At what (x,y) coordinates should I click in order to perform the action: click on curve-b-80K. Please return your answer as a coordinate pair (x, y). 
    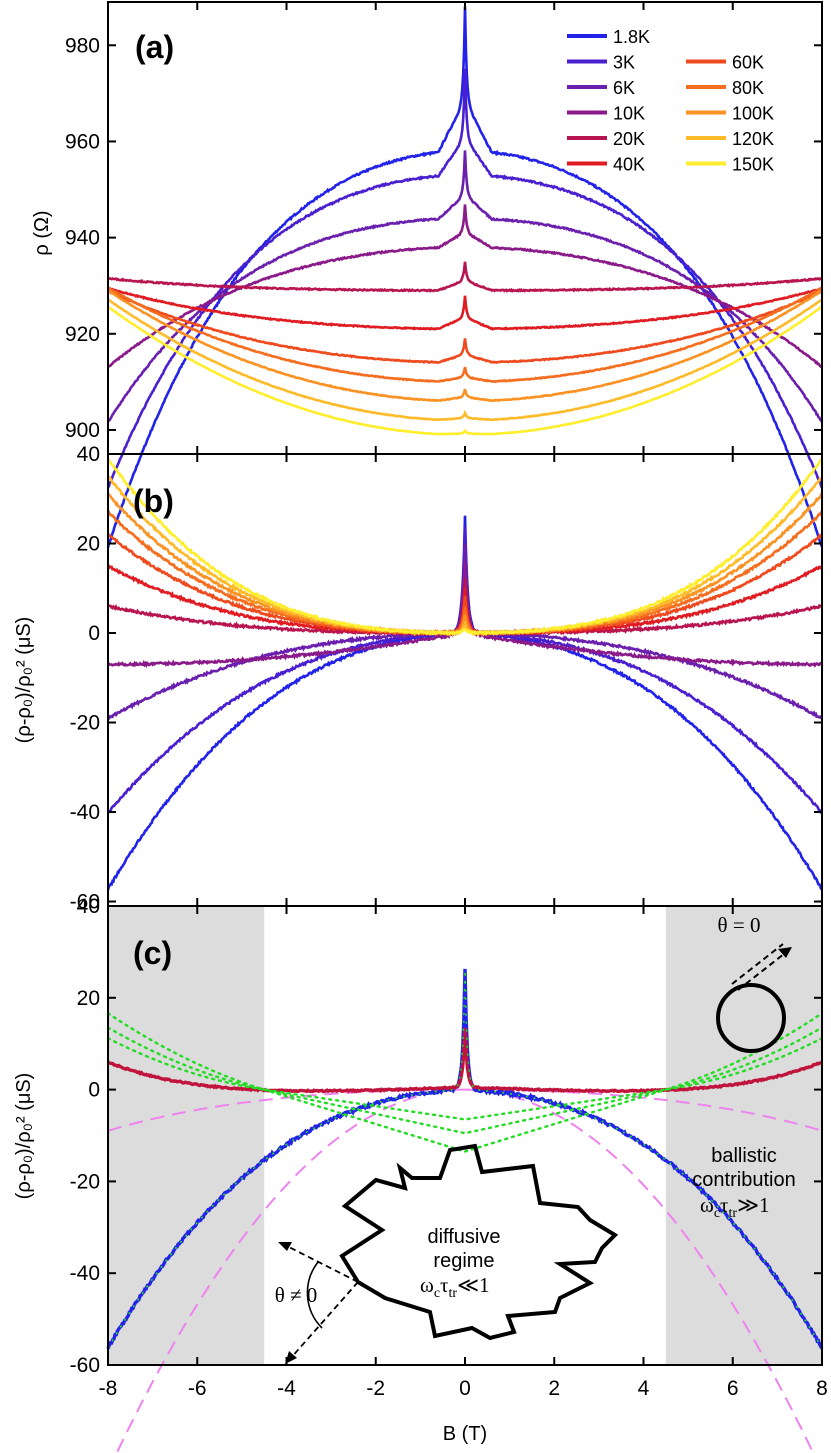
    Looking at the image, I should click on (465, 573).